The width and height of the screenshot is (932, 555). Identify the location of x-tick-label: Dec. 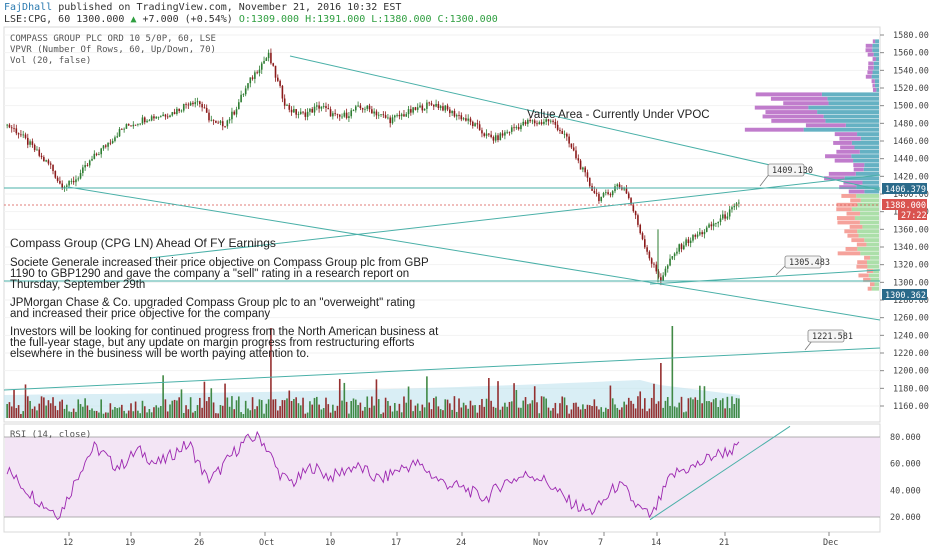
(830, 543).